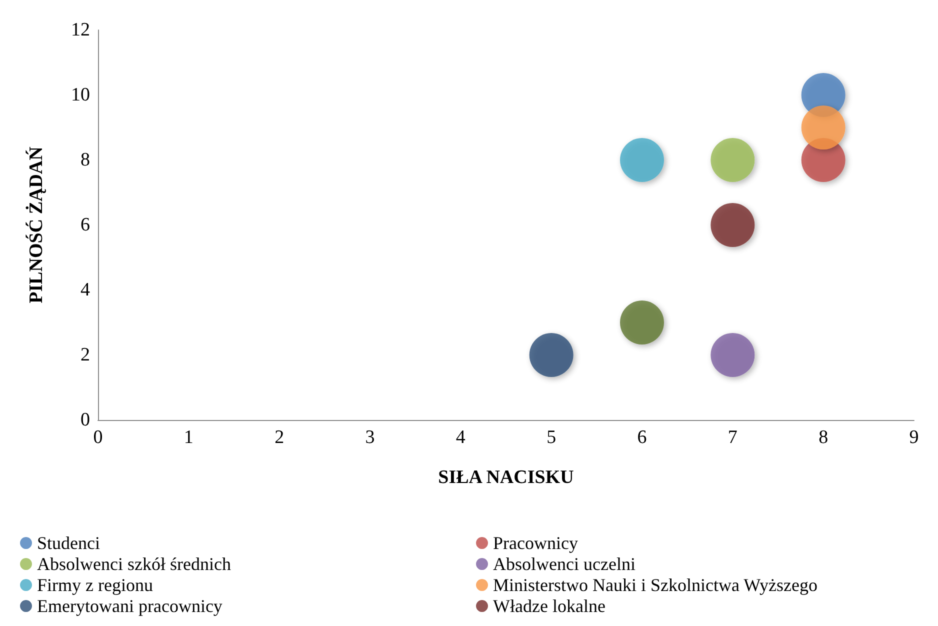  What do you see at coordinates (36, 225) in the screenshot?
I see `y-axis-title: PILNOŚĆ ŻĄDAŃ` at bounding box center [36, 225].